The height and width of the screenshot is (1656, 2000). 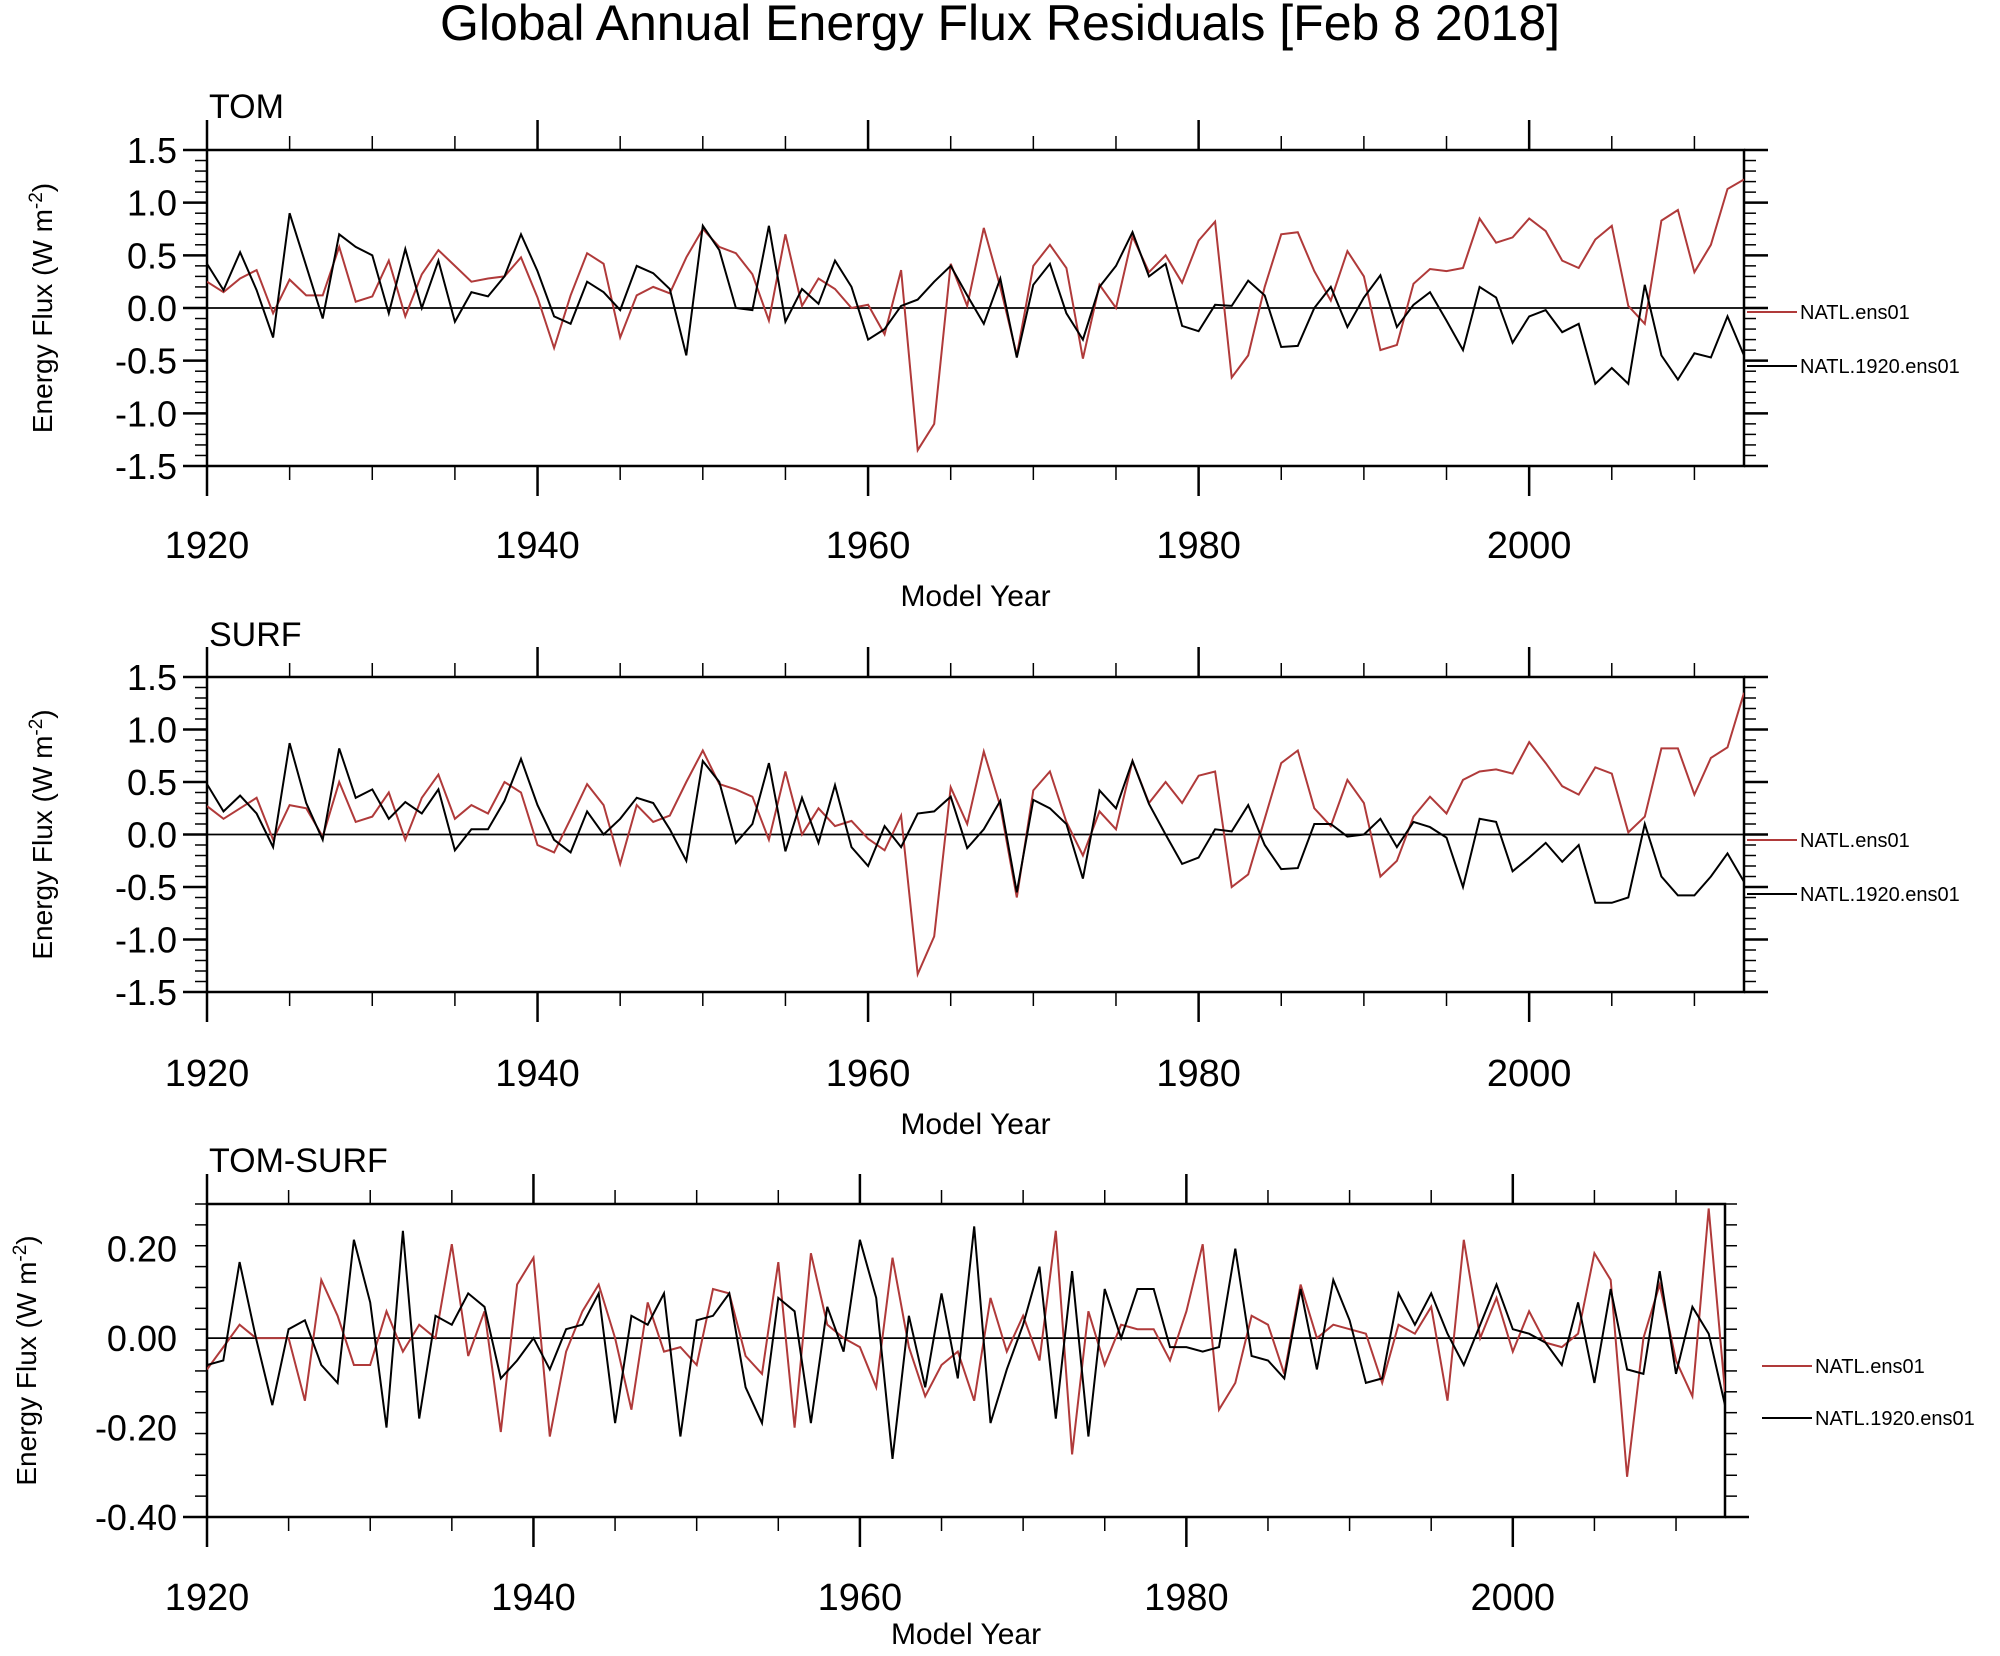 I want to click on y-tick-label: 0.00, so click(x=142, y=1338).